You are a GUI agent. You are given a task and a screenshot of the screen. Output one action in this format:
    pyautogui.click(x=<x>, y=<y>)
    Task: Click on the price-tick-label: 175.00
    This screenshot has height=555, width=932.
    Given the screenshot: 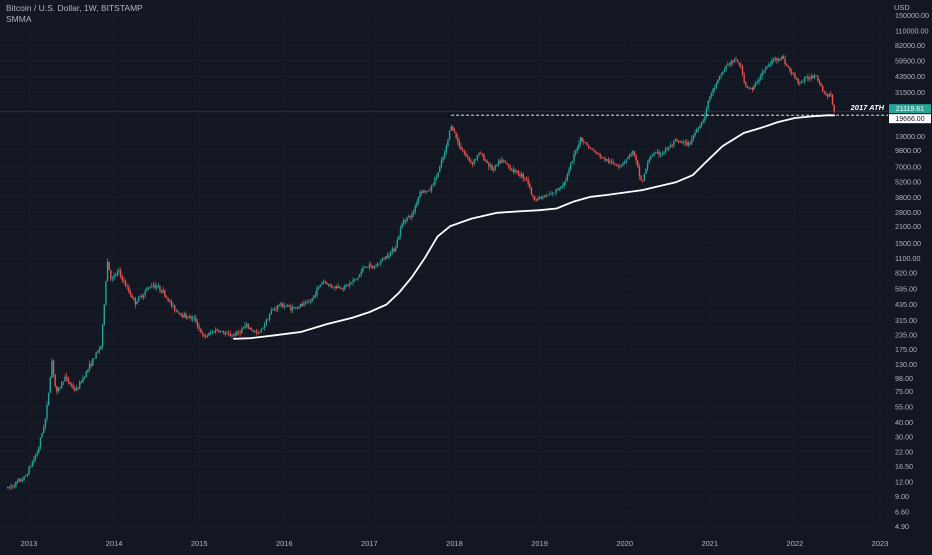 What is the action you would take?
    pyautogui.click(x=906, y=349)
    